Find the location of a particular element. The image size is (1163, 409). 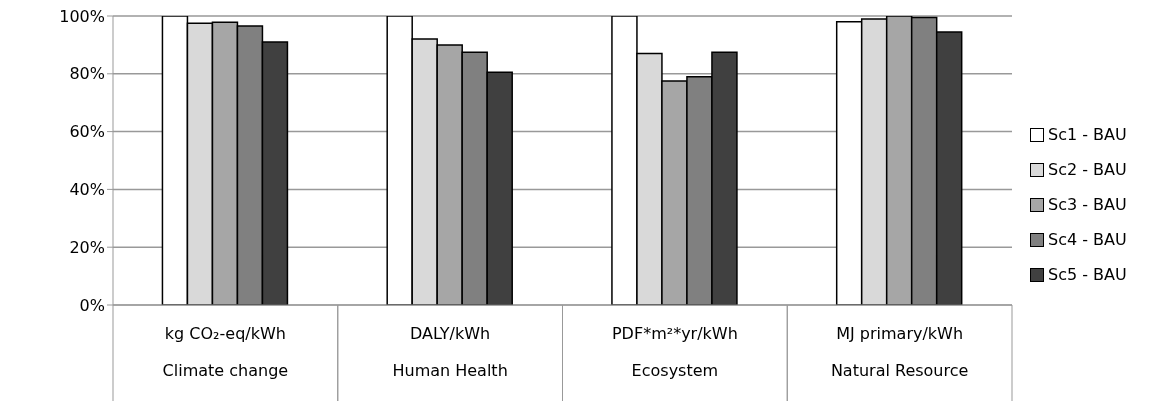

legend-label: Sc1 - BAU is located at coordinates (1087, 134).